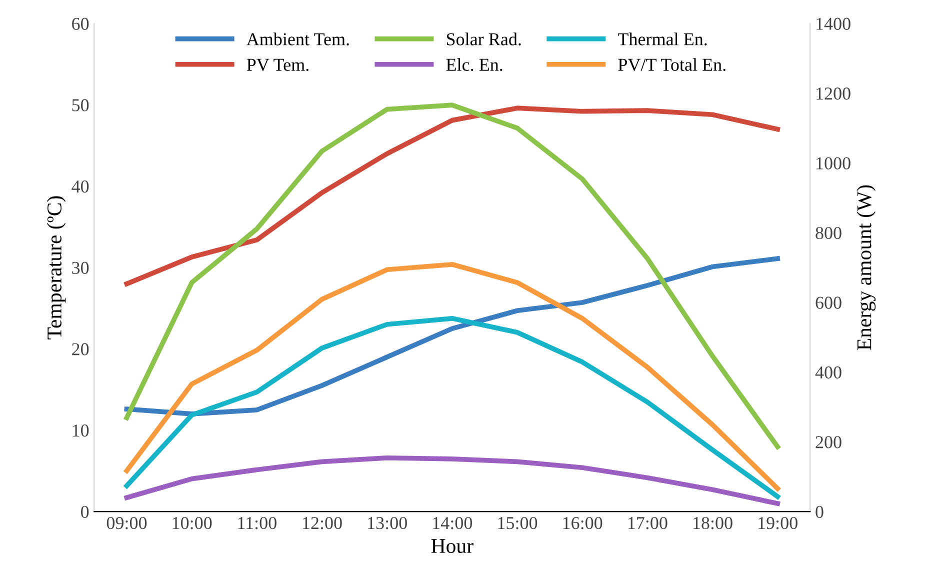 The width and height of the screenshot is (942, 588). What do you see at coordinates (829, 442) in the screenshot?
I see `y2-tick-label: 200` at bounding box center [829, 442].